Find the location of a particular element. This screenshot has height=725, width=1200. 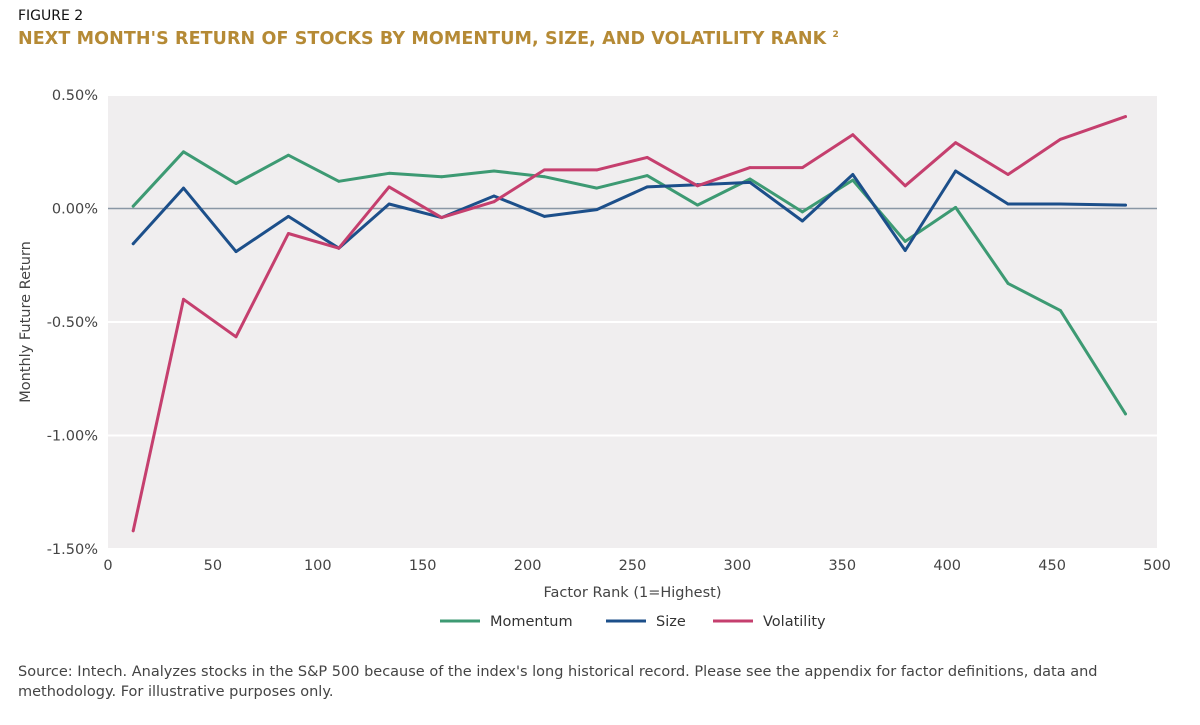

legend: Momentum Size Volatility is located at coordinates (633, 622).